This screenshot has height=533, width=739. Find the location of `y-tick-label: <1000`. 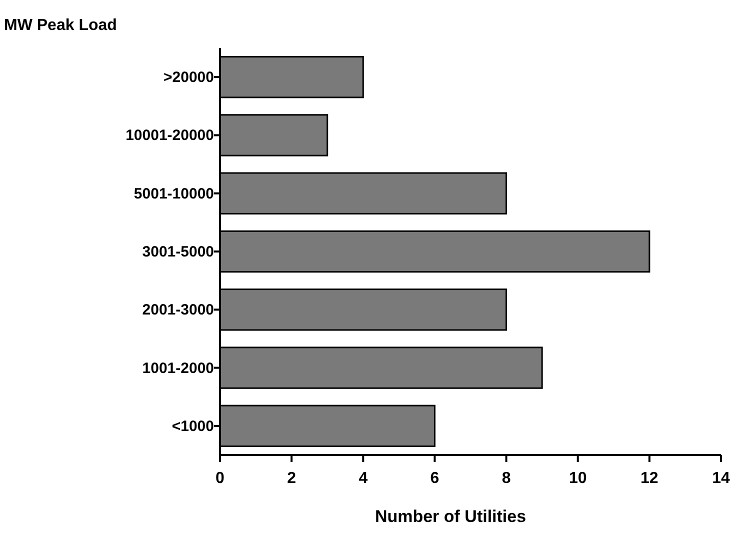

y-tick-label: <1000 is located at coordinates (193, 426).